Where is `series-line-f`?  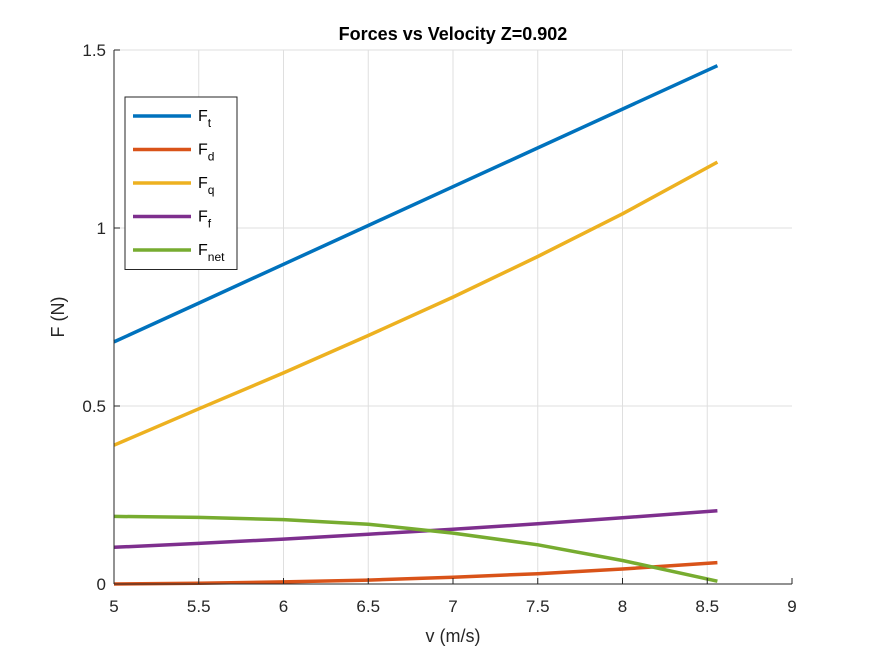 series-line-f is located at coordinates (415, 529).